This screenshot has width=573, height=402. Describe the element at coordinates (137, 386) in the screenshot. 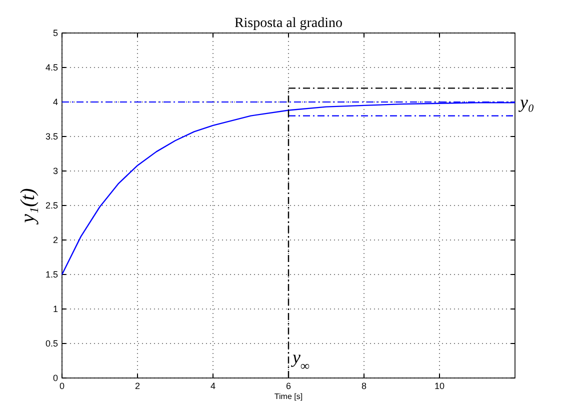

I see `x-tick-label: 2` at that location.